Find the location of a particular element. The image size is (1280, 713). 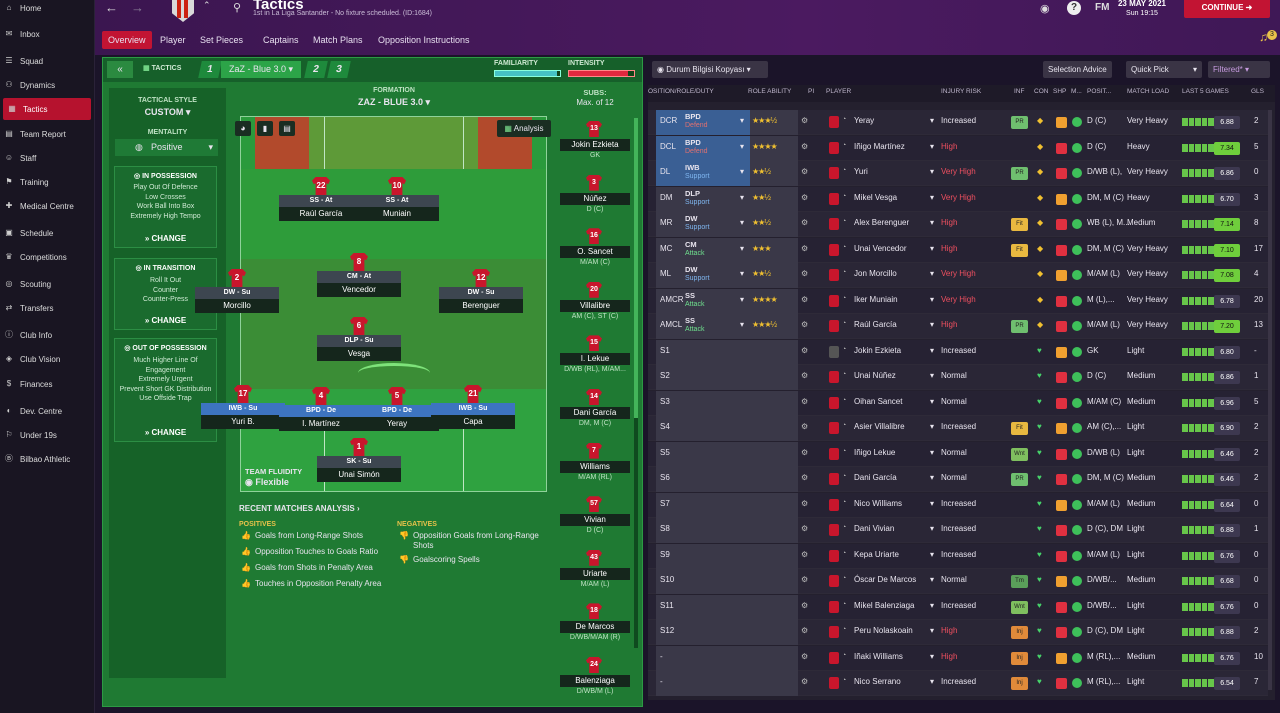

forward-icon: → is located at coordinates (137, 7).